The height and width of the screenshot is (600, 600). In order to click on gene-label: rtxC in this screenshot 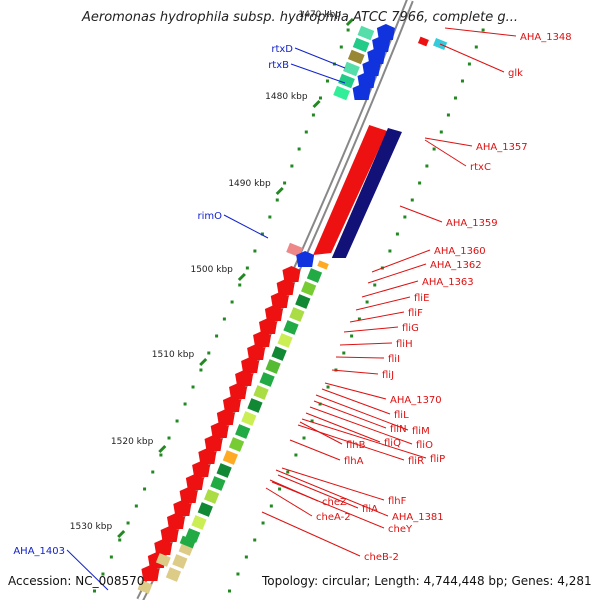, I will do `click(480, 167)`.